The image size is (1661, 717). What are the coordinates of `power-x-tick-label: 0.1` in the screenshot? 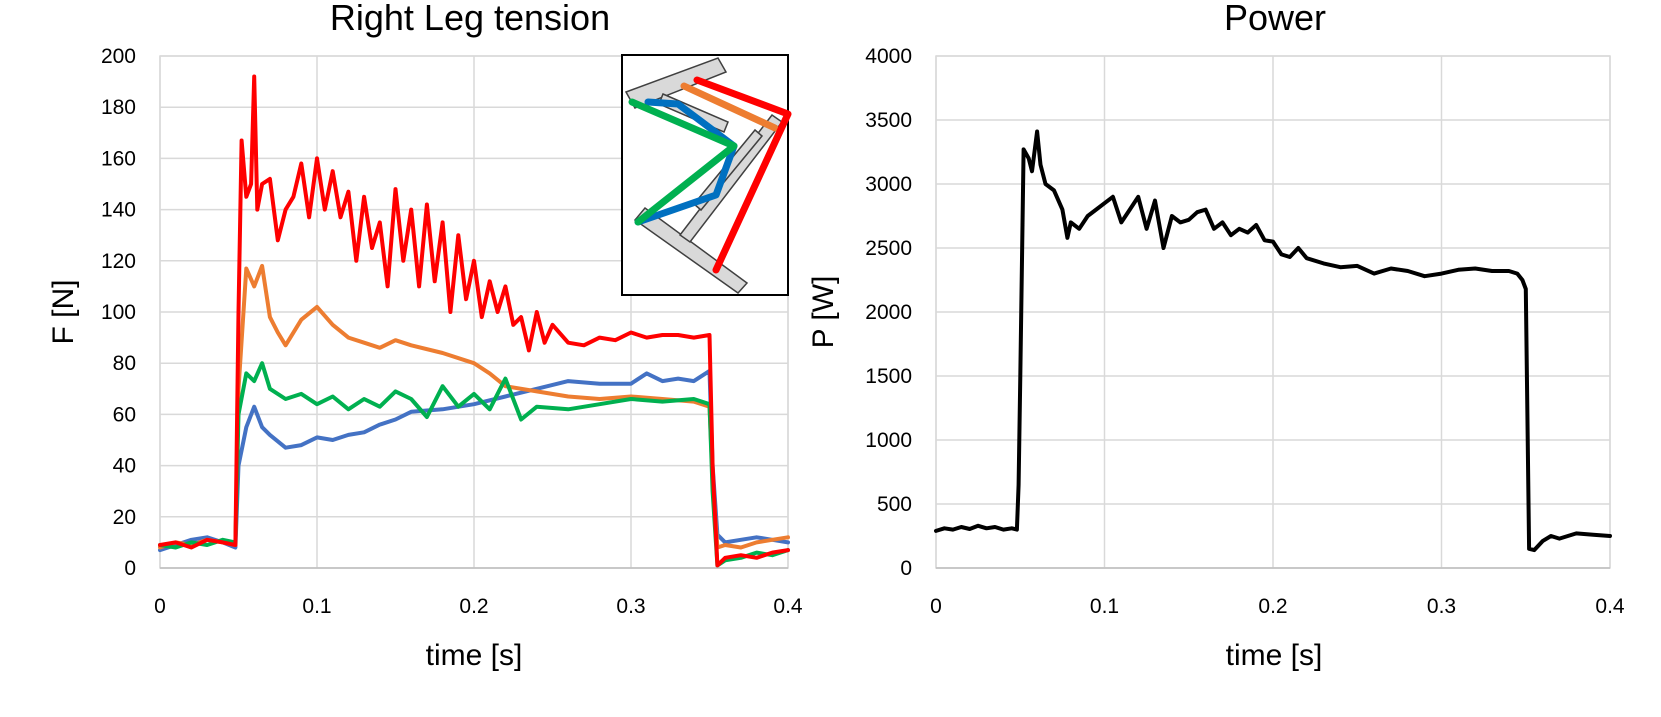 It's located at (1104, 606).